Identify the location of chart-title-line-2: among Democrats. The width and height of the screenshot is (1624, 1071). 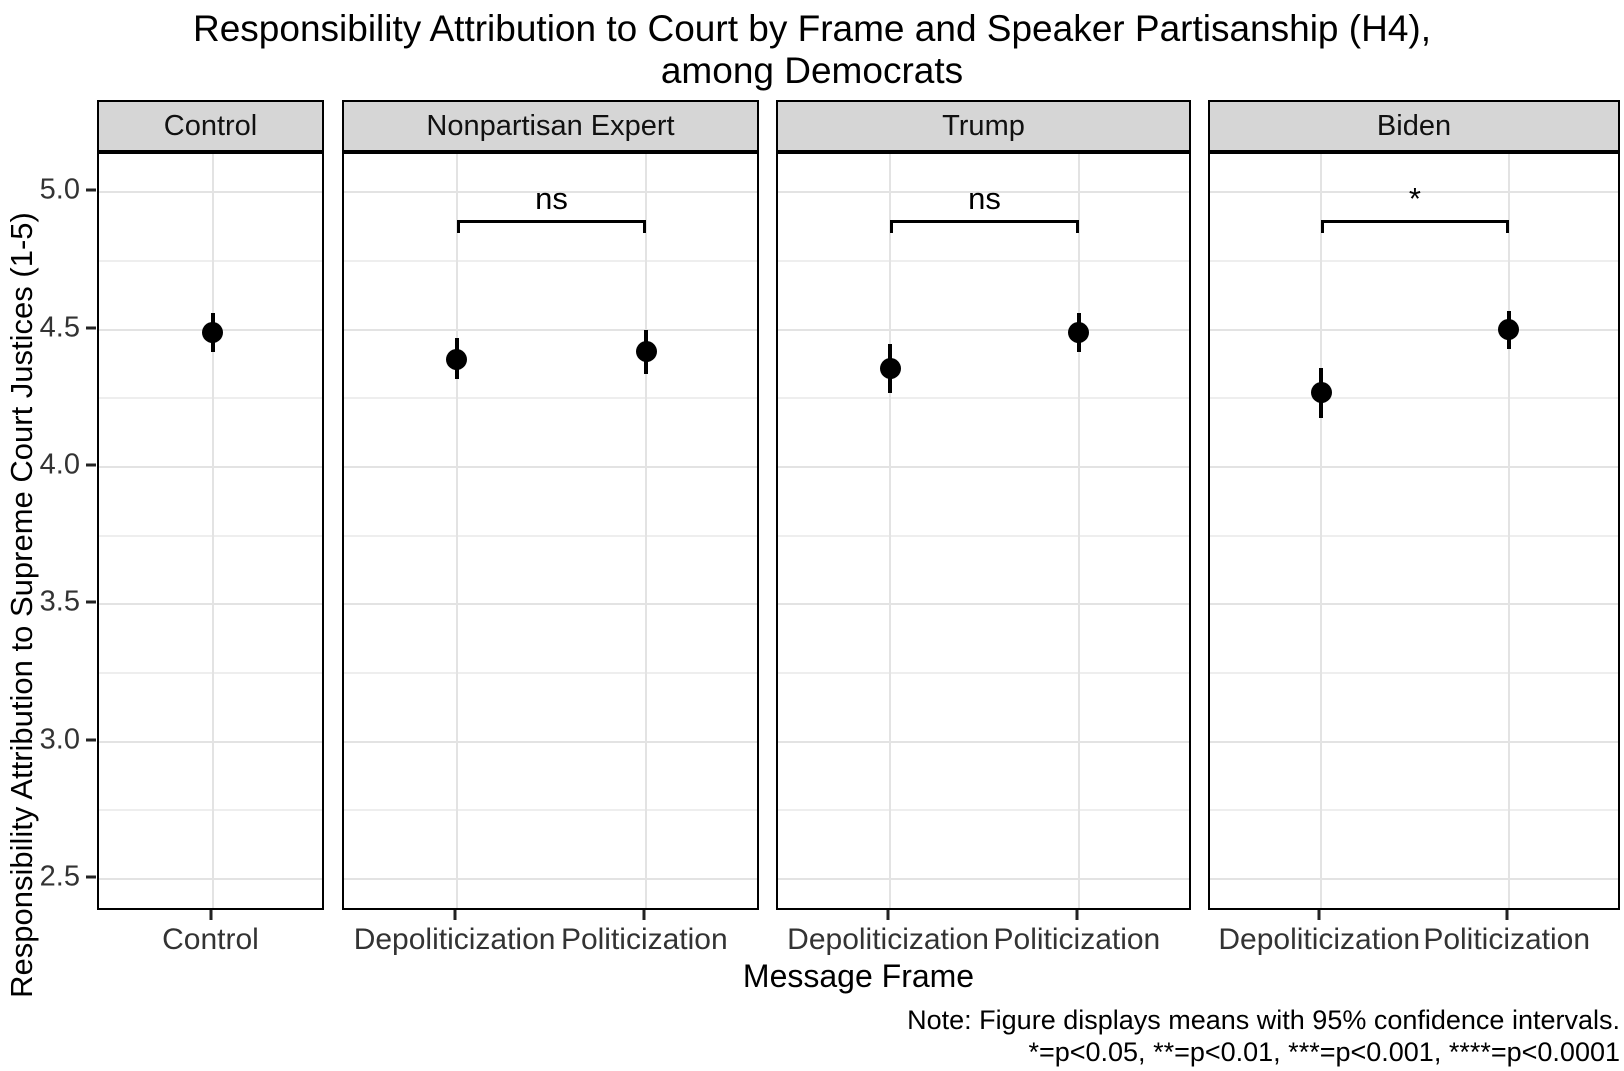
(812, 70).